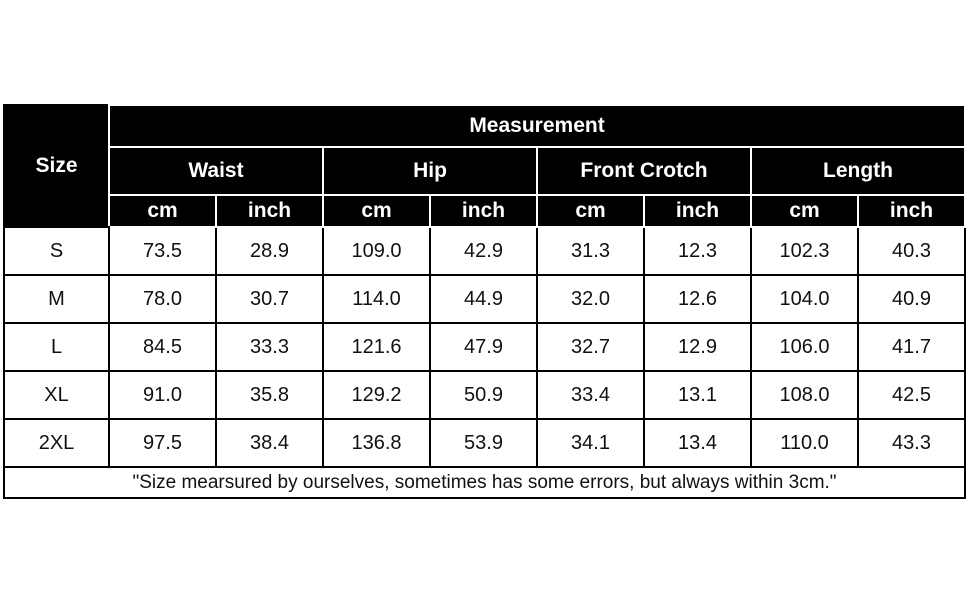 The image size is (970, 600). I want to click on value-cell: 40.9, so click(911, 299).